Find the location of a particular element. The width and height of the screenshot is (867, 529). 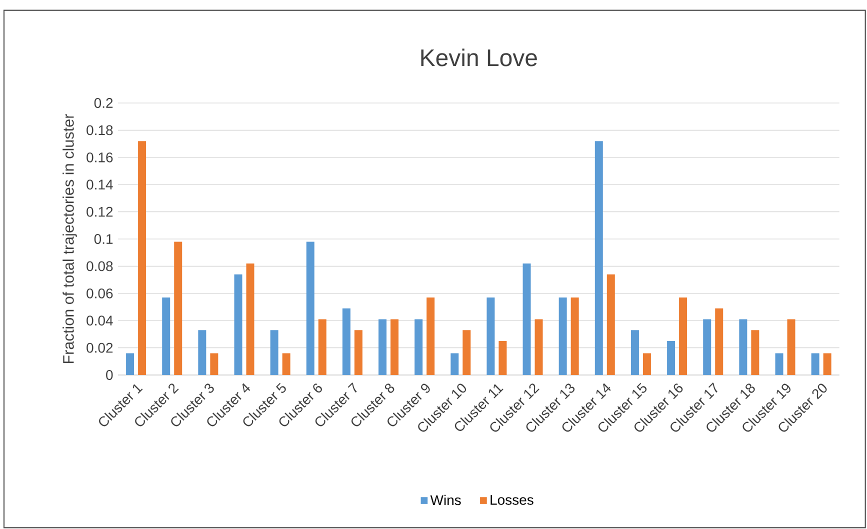

y-tick-label: 0.2 is located at coordinates (103, 103).